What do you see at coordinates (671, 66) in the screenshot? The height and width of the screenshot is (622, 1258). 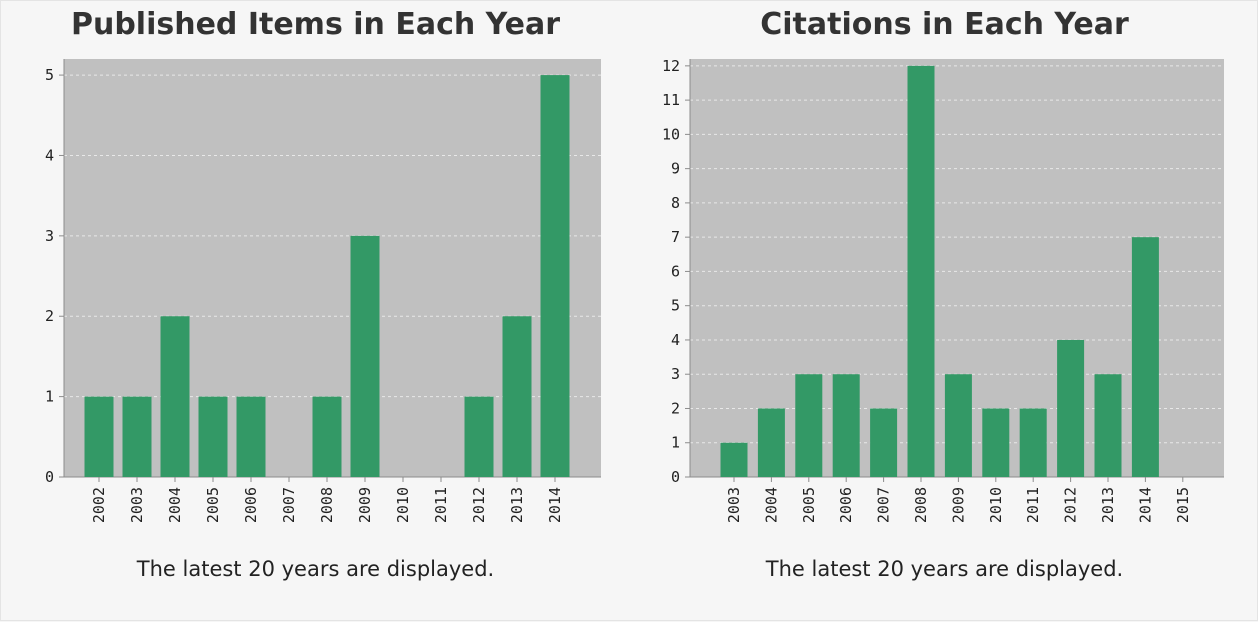 I see `y-tick-label: 12` at bounding box center [671, 66].